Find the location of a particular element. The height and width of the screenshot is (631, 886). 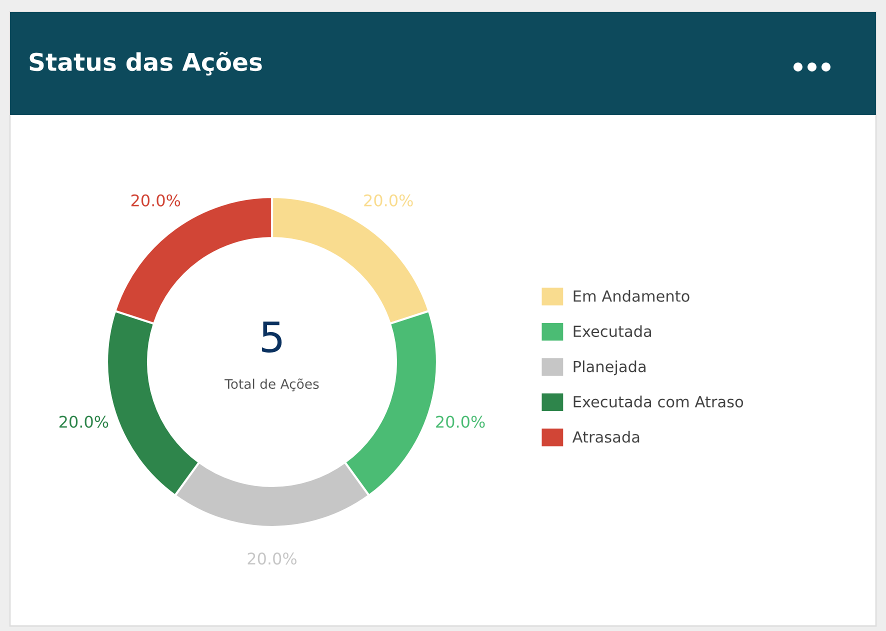

legend-label: Atrasada is located at coordinates (606, 436).